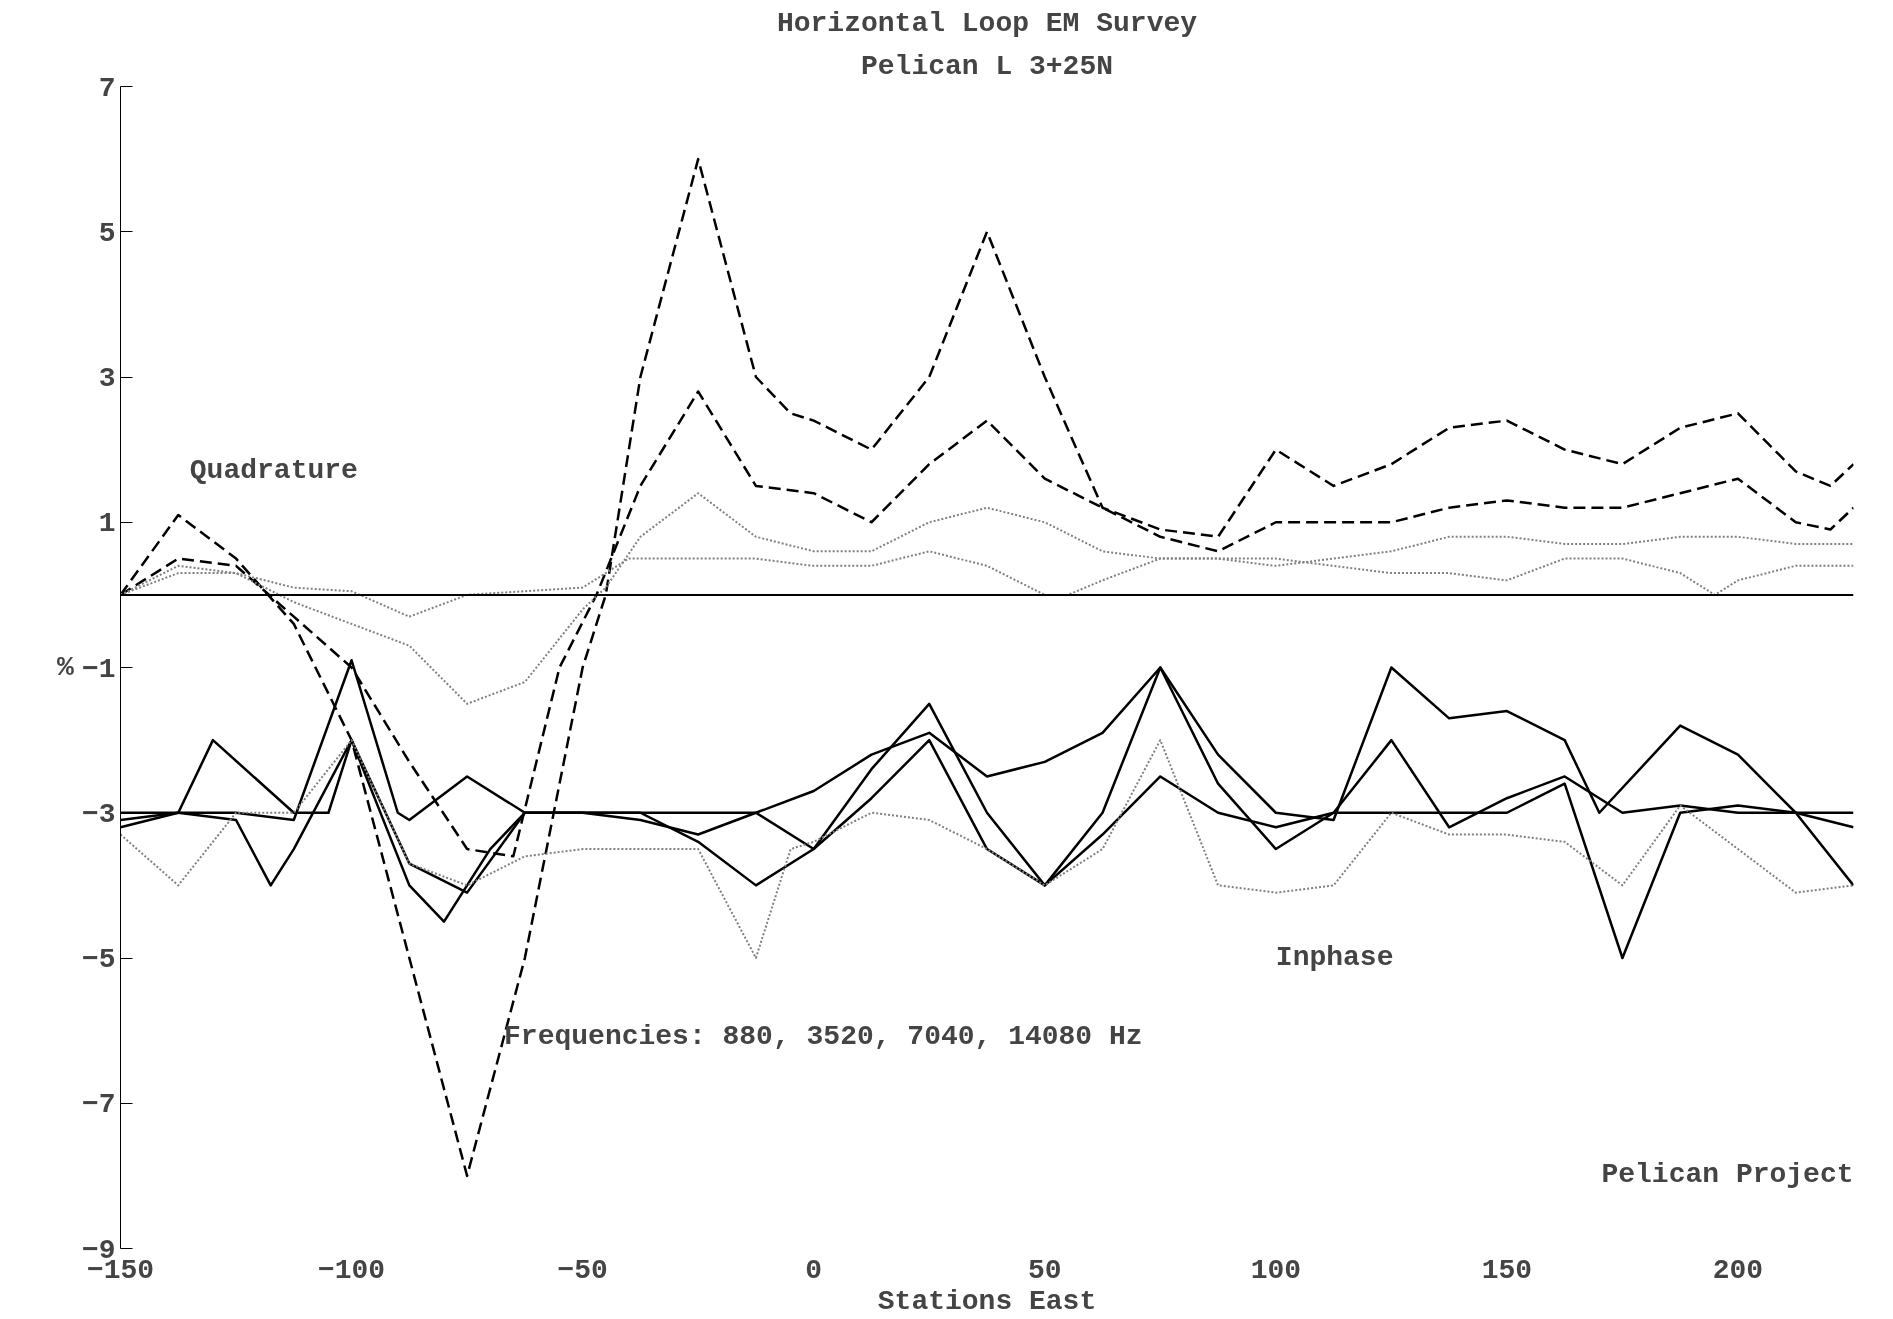 The height and width of the screenshot is (1319, 1893). What do you see at coordinates (107, 88) in the screenshot?
I see `y-tick-label: 7` at bounding box center [107, 88].